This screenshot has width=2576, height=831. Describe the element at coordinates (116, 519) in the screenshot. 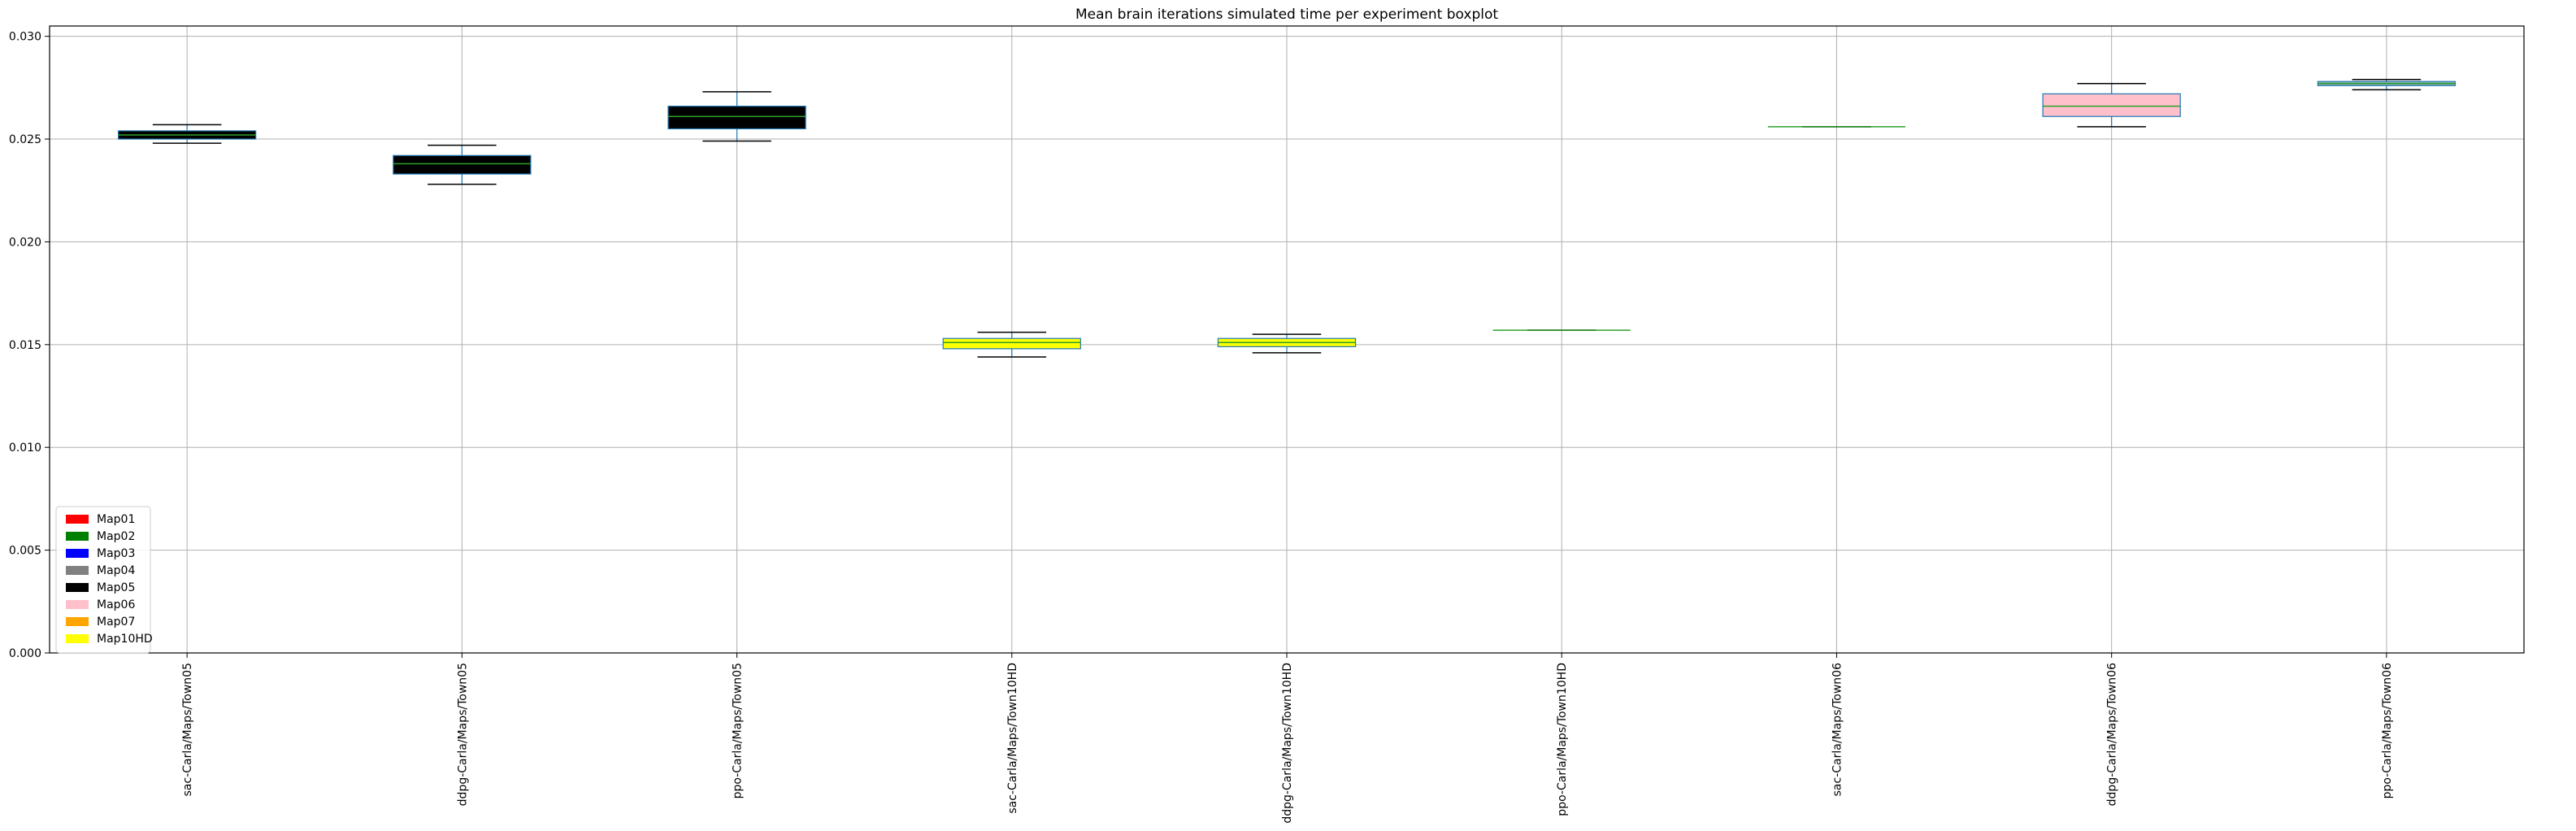

I see `legend-label: Map01` at that location.